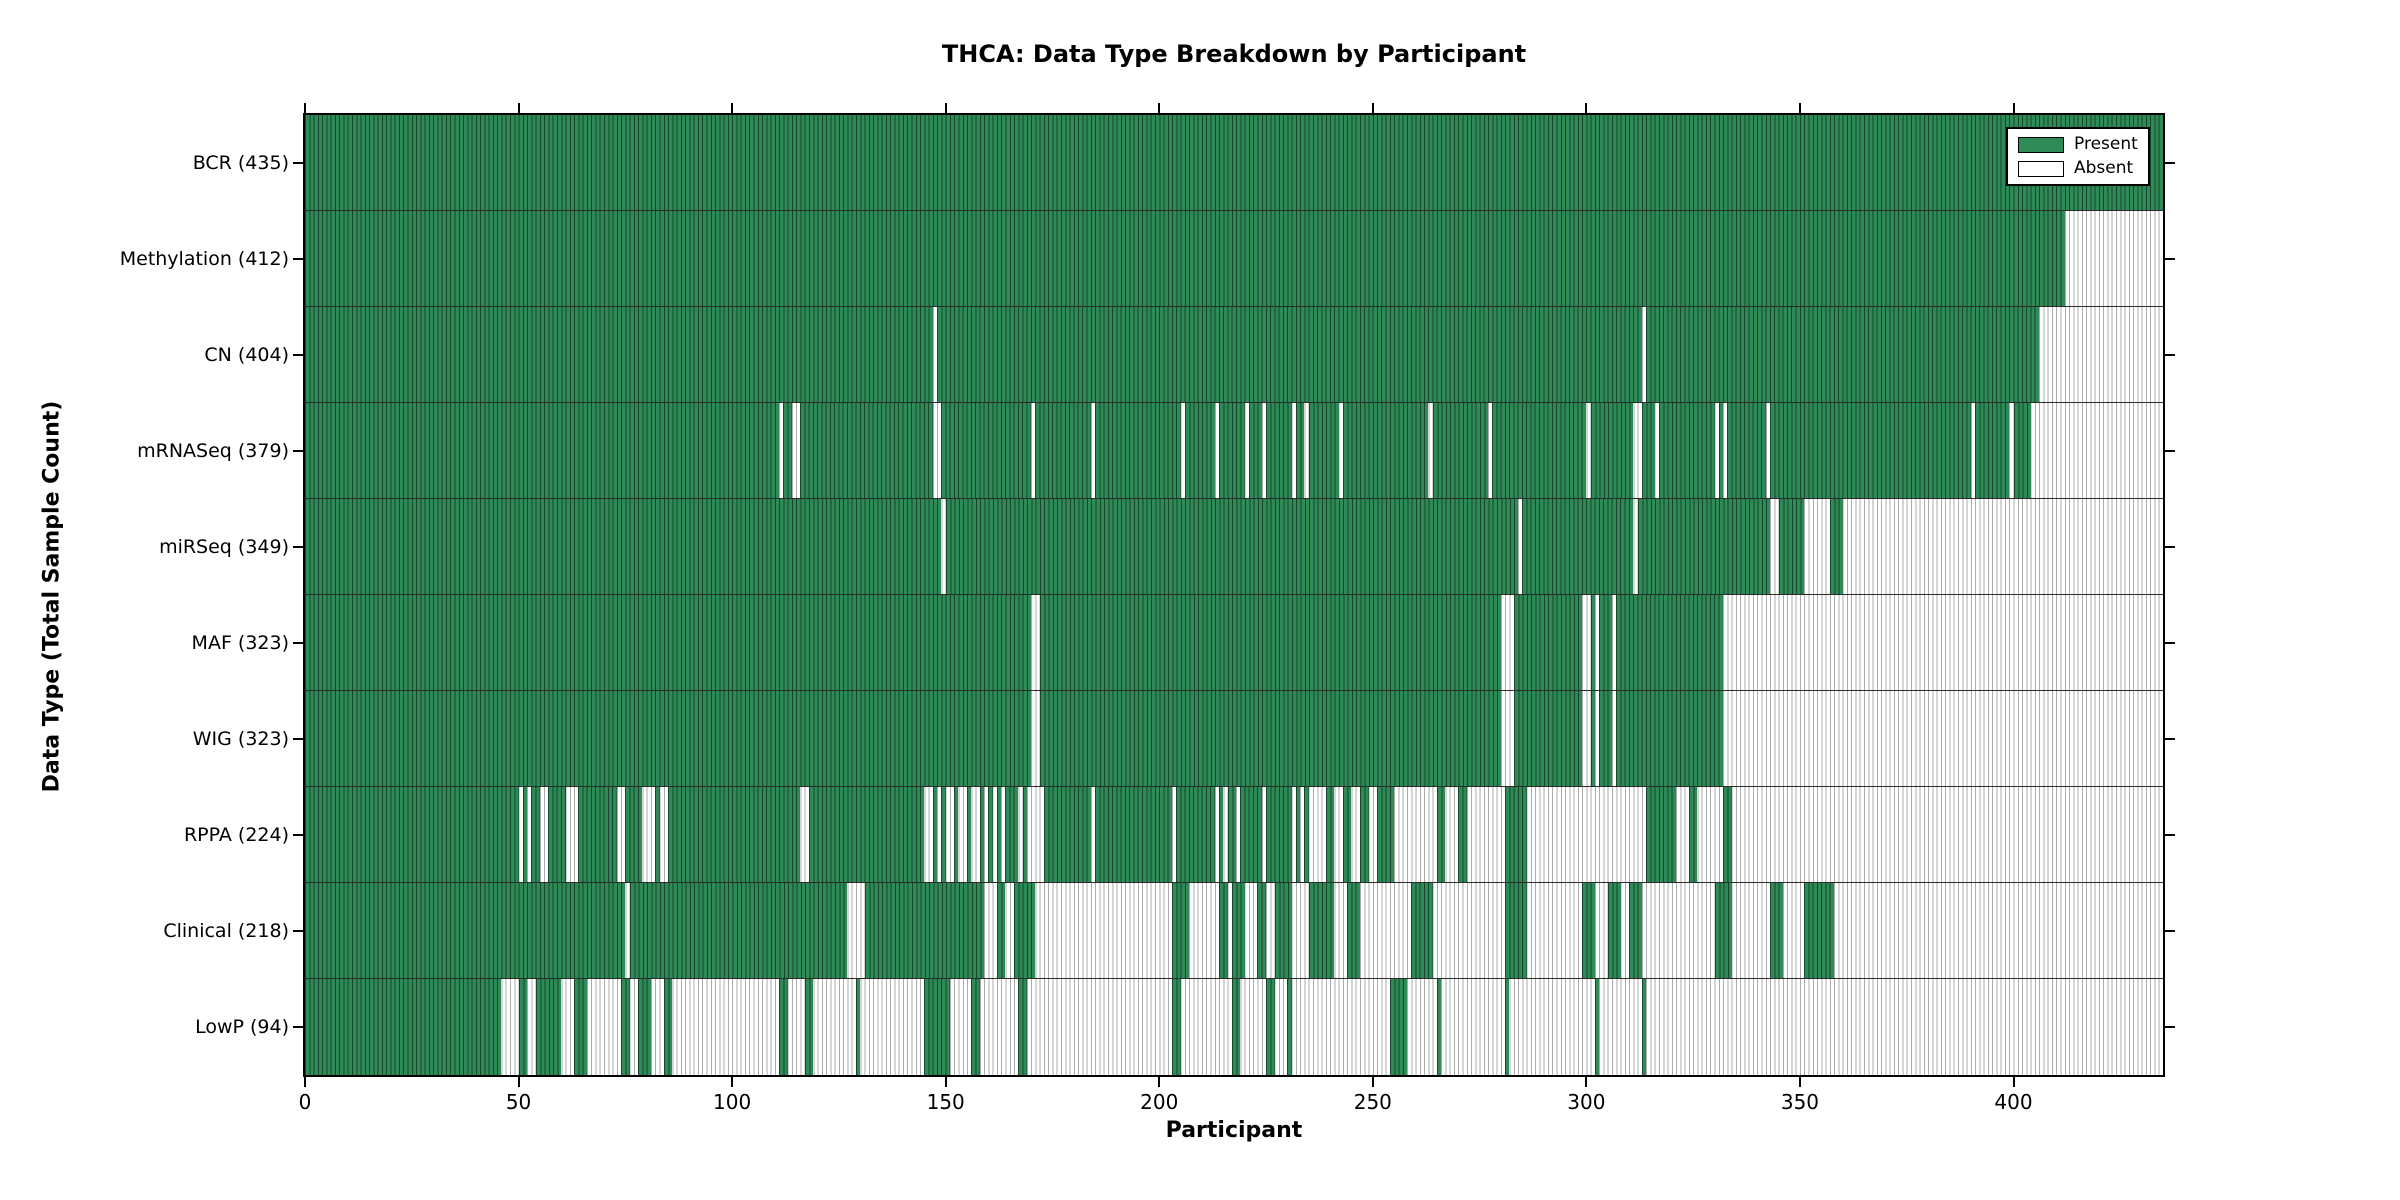 The width and height of the screenshot is (2400, 1200). Describe the element at coordinates (1234, 451) in the screenshot. I see `heatmap-row-mrnaseq` at that location.